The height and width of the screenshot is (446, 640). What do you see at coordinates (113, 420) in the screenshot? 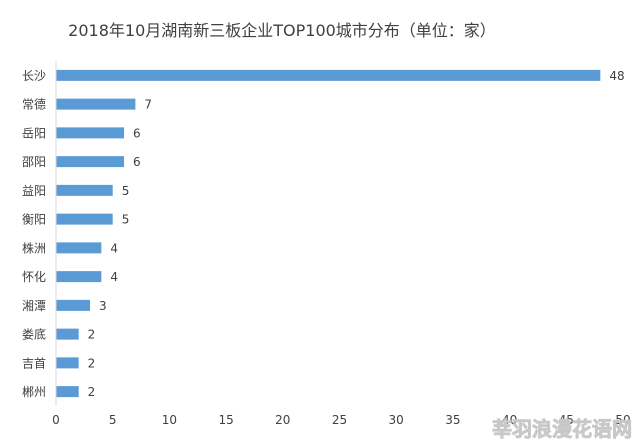
I see `x-tick-label: 5` at bounding box center [113, 420].